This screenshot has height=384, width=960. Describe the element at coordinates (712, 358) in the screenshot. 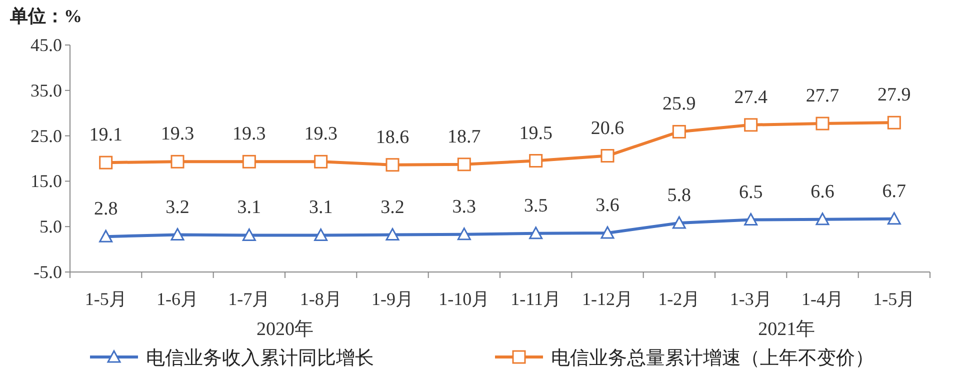

I see `legend-label: 电信业务总量累计增速（上年不变价）` at that location.